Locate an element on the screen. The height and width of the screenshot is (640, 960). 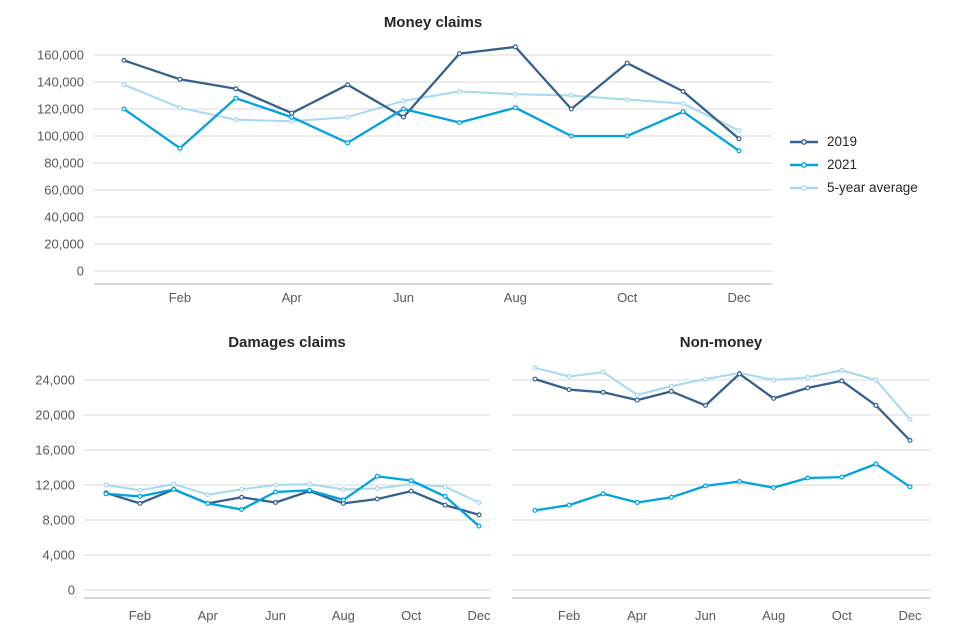
damages-claims-series-line-2021 is located at coordinates (292, 501).